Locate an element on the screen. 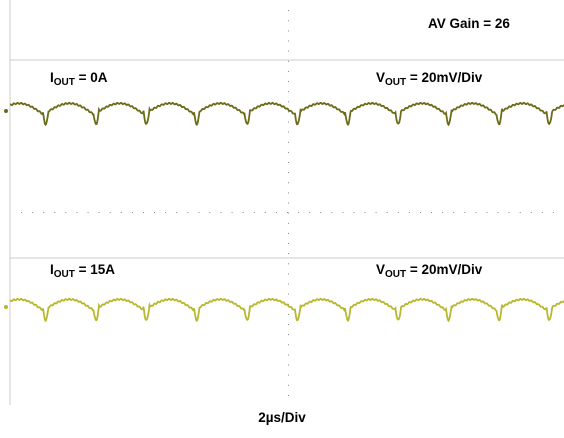 The height and width of the screenshot is (438, 564). top-iout-label: IOUT = 0A is located at coordinates (79, 79).